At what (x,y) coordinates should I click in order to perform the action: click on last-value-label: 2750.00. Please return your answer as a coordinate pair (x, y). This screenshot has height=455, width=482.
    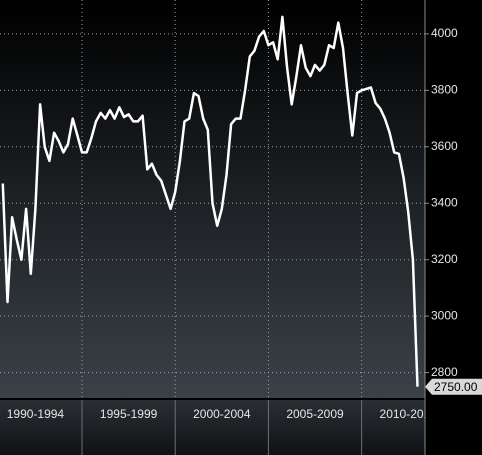
    Looking at the image, I should click on (456, 387).